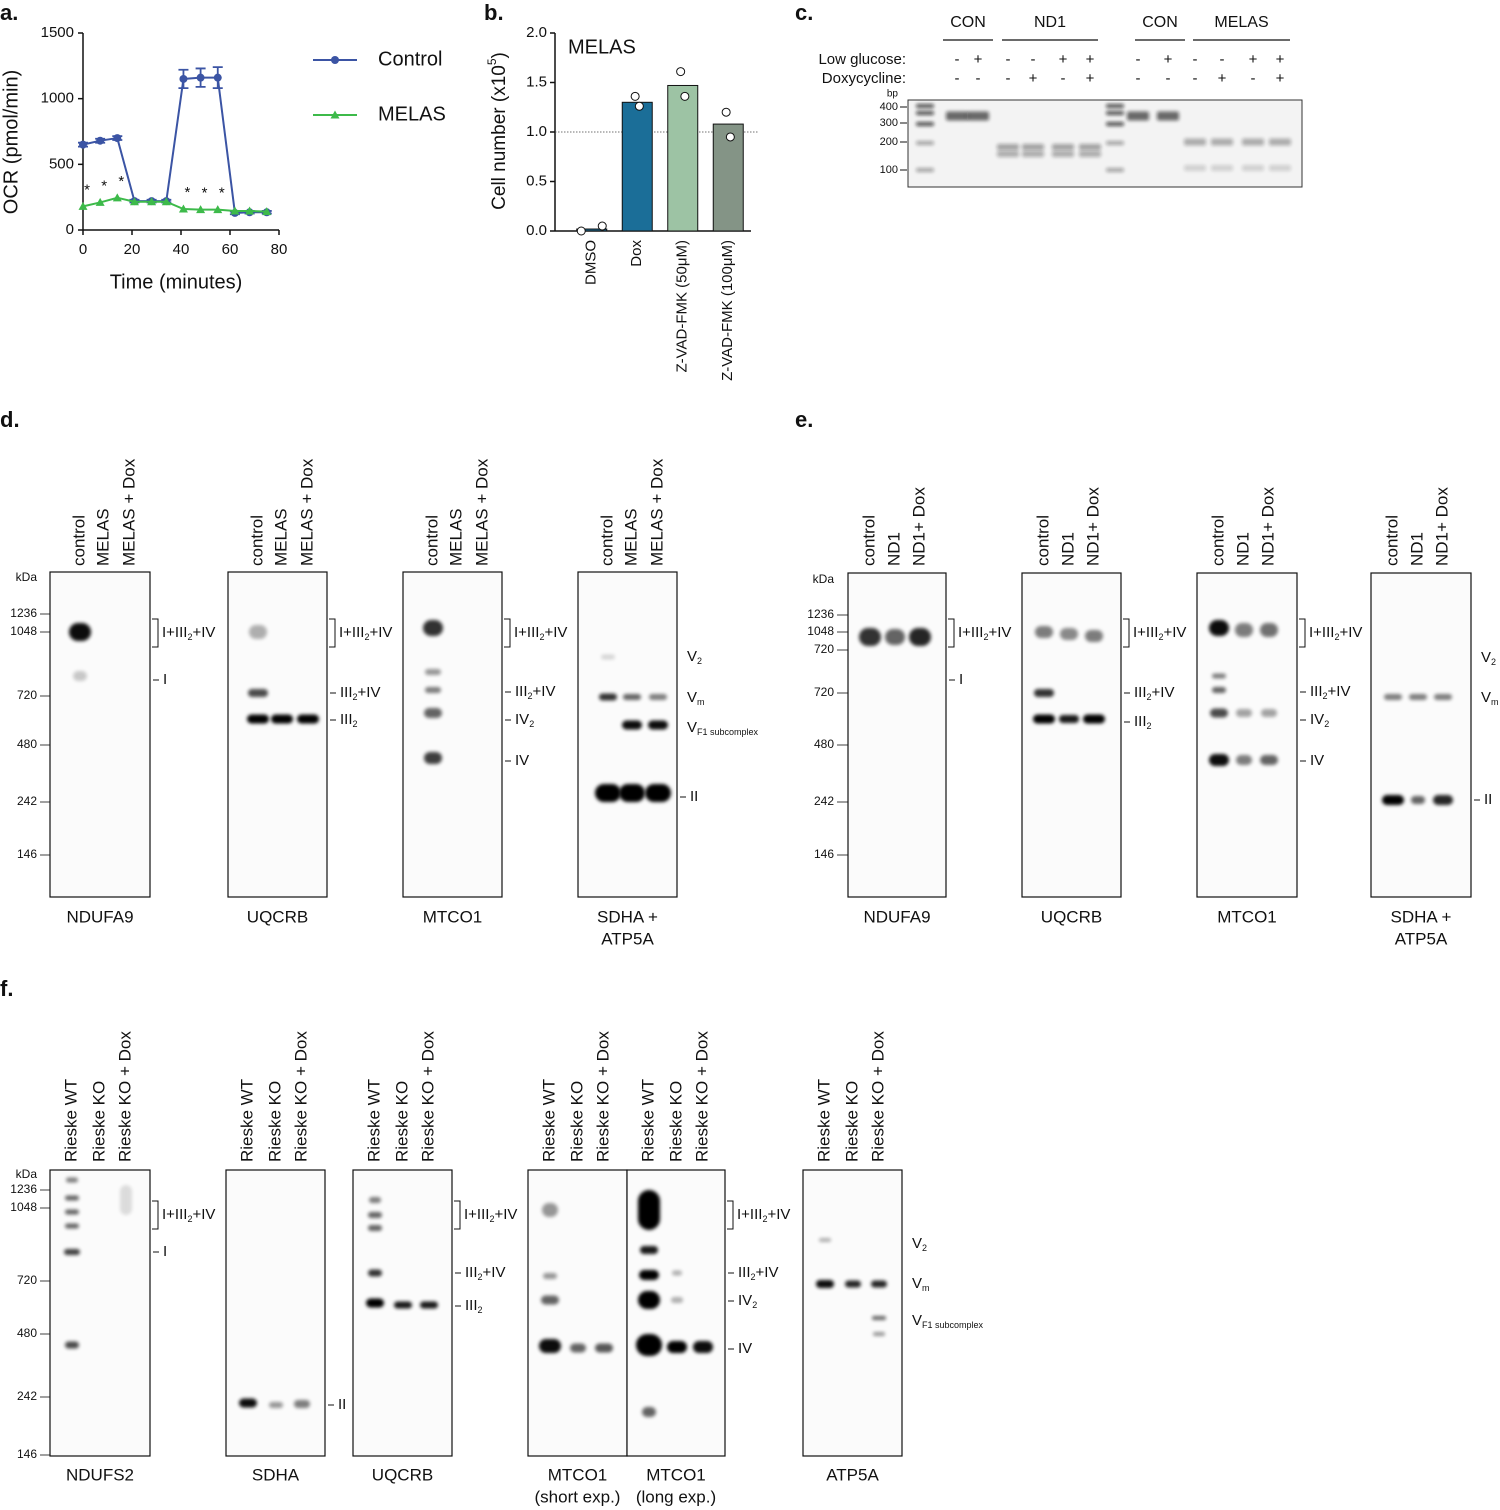 The image size is (1500, 1510). I want to click on lane-label: MELAS, so click(630, 537).